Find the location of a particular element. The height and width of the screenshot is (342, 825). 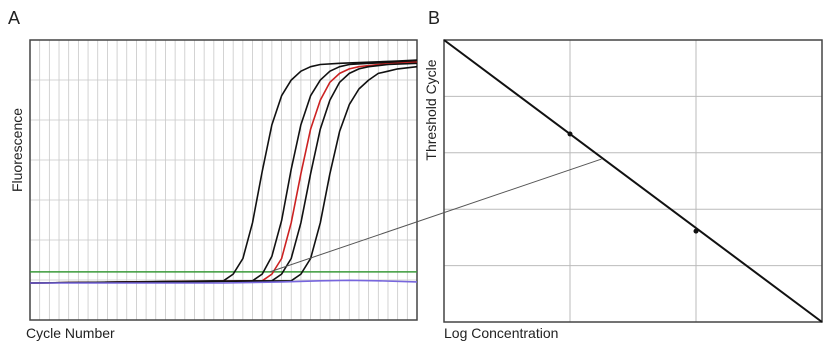

connector-line is located at coordinates (435, 215).